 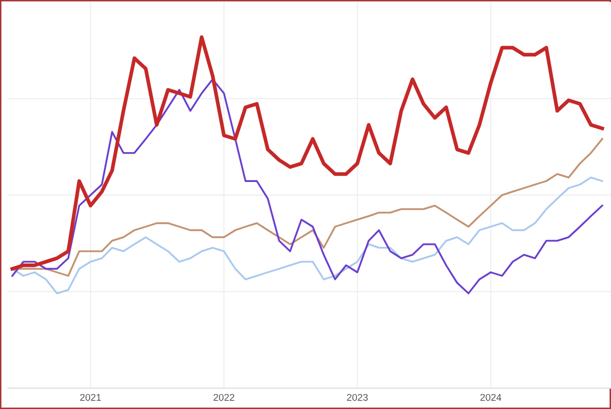 I want to click on x-tick-label: 2024, so click(x=491, y=397).